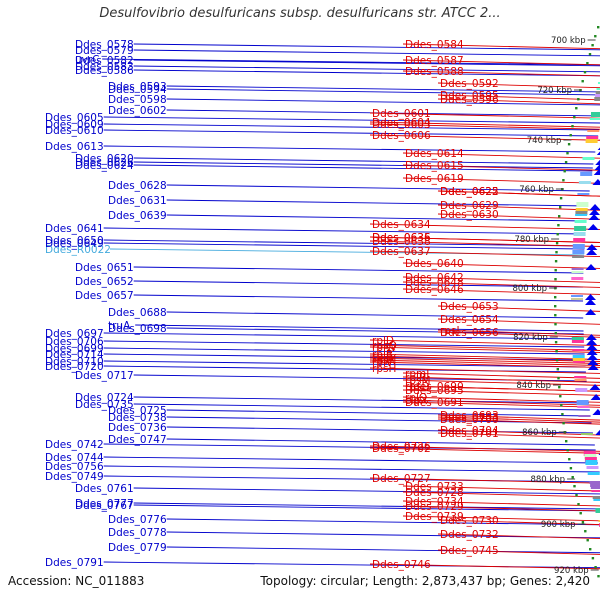 The width and height of the screenshot is (600, 600). I want to click on gene-label: rpsQ, so click(384, 346).